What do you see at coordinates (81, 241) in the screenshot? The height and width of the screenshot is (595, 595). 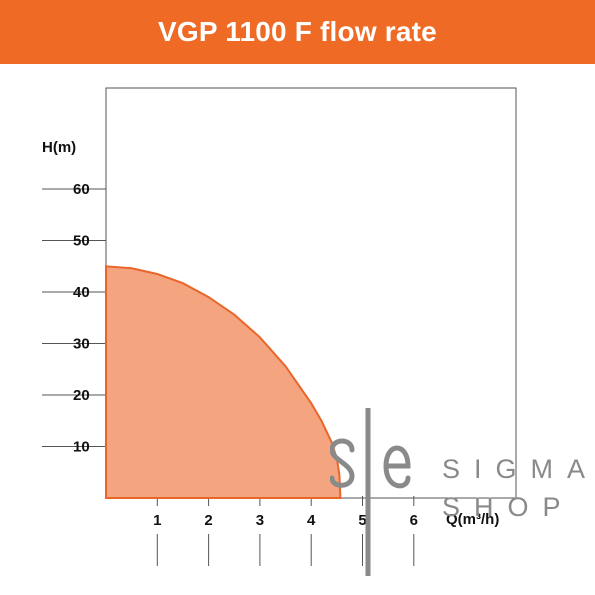 I see `y-tick-label: 50` at bounding box center [81, 241].